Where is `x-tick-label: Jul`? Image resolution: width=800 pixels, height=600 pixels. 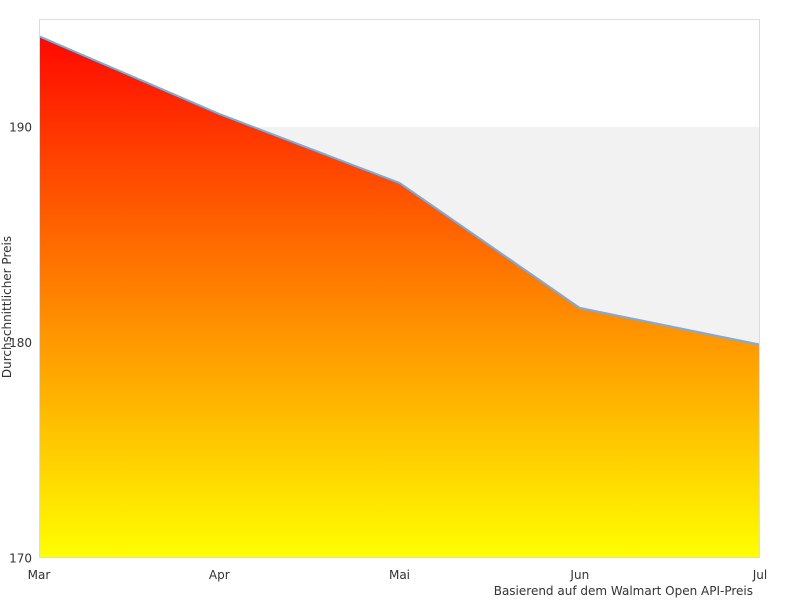
x-tick-label: Jul is located at coordinates (759, 575).